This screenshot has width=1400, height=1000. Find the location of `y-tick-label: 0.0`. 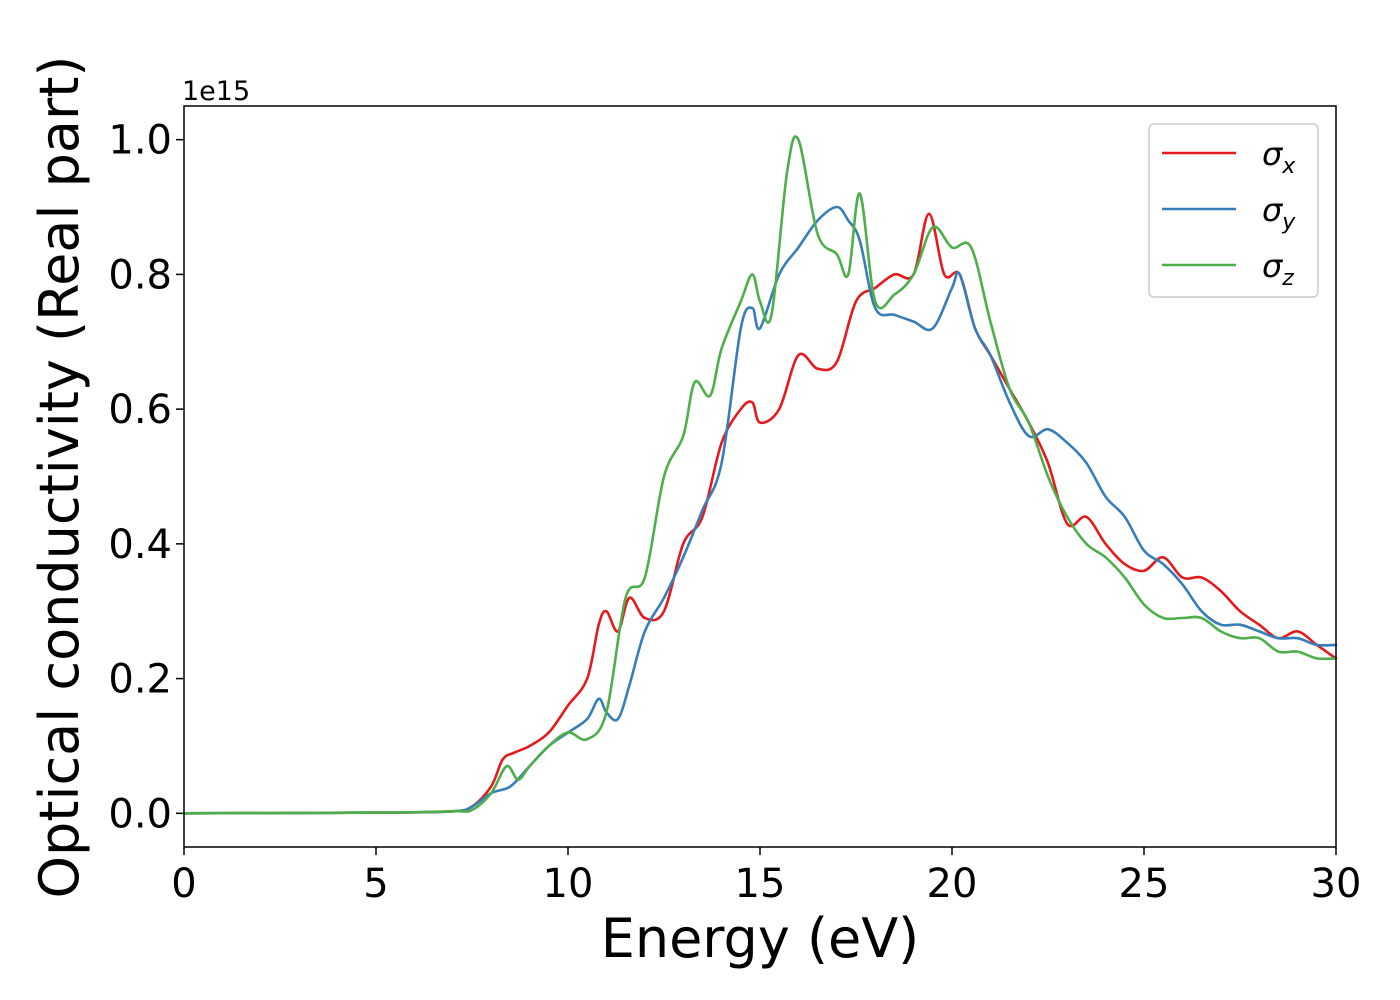

y-tick-label: 0.0 is located at coordinates (140, 814).